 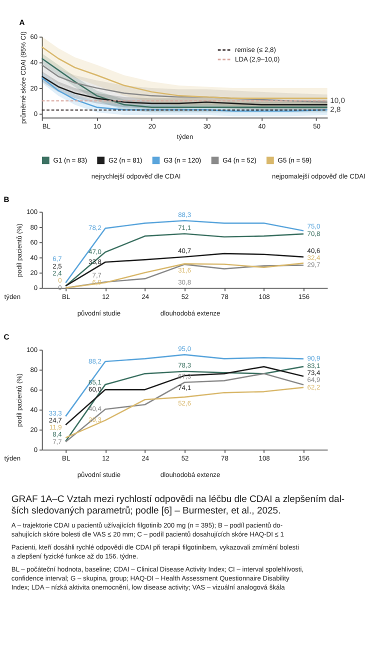 I want to click on chart-title: C, so click(x=7, y=337).